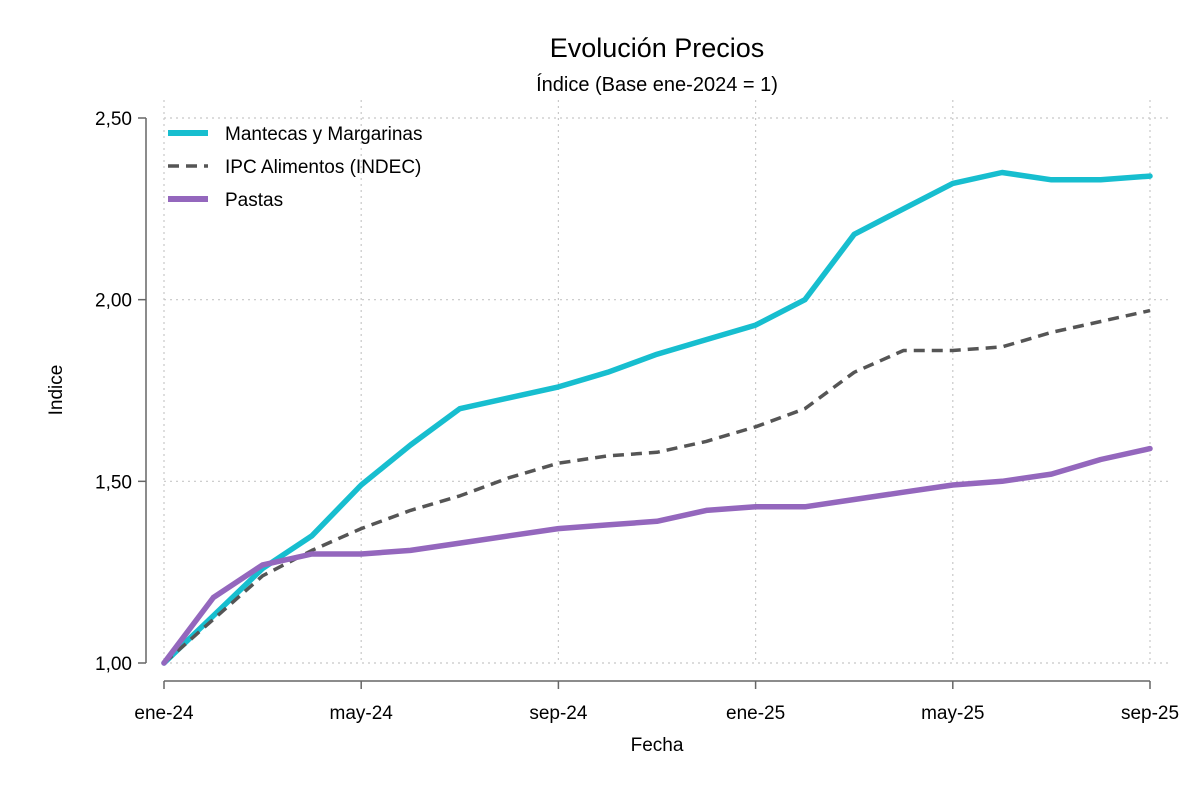 Image resolution: width=1197 pixels, height=798 pixels. What do you see at coordinates (558, 713) in the screenshot?
I see `x-tick-label: sep-24` at bounding box center [558, 713].